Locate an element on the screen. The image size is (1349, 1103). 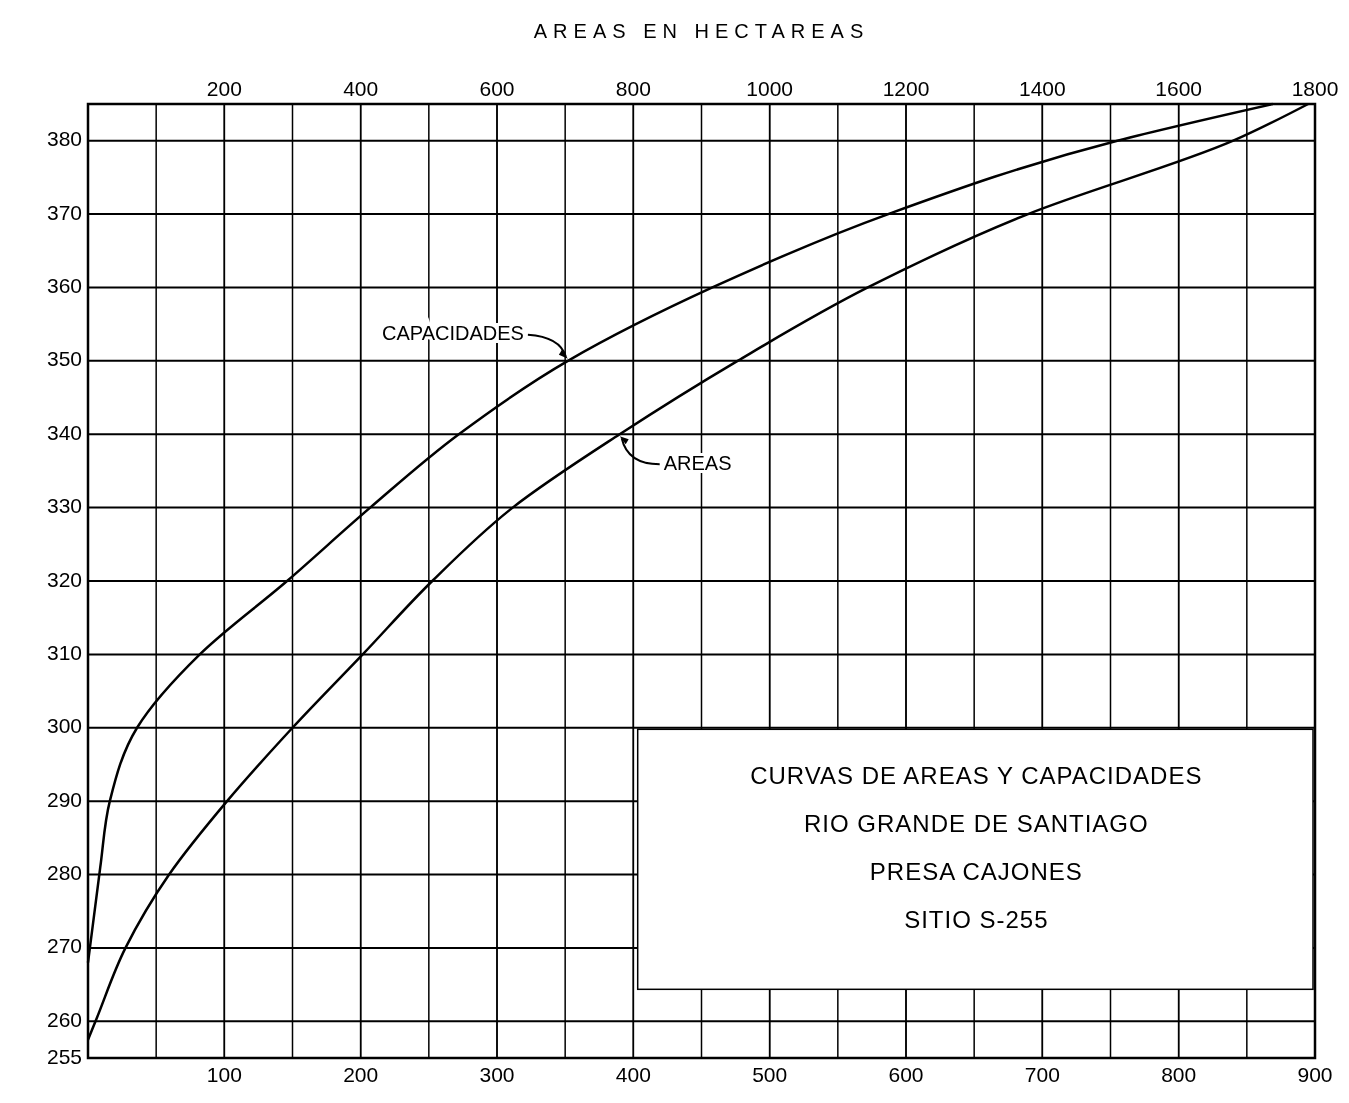
x2-axis-title: AREAS EN HECTAREAS is located at coordinates (701, 31).